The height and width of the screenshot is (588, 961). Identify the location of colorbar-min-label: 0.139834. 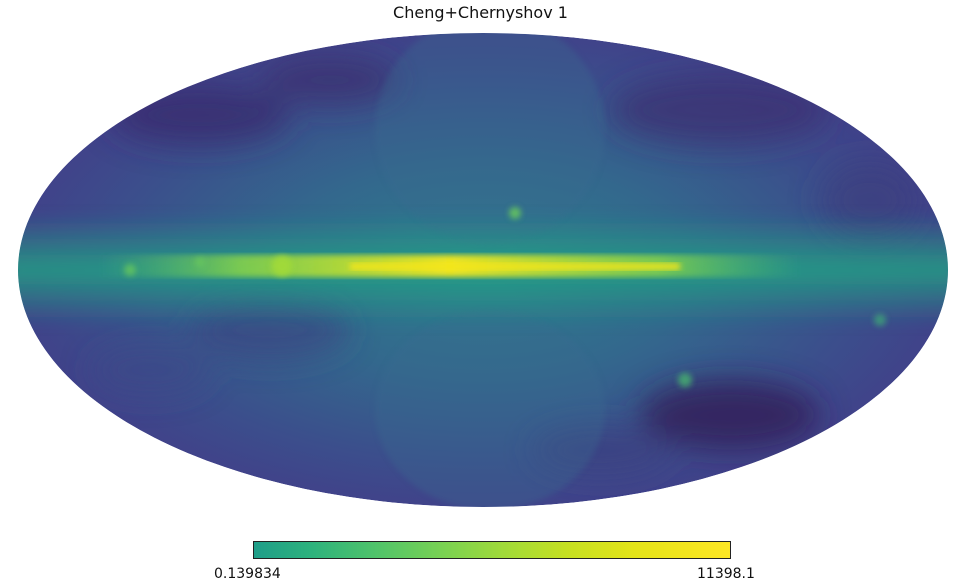
(247, 574).